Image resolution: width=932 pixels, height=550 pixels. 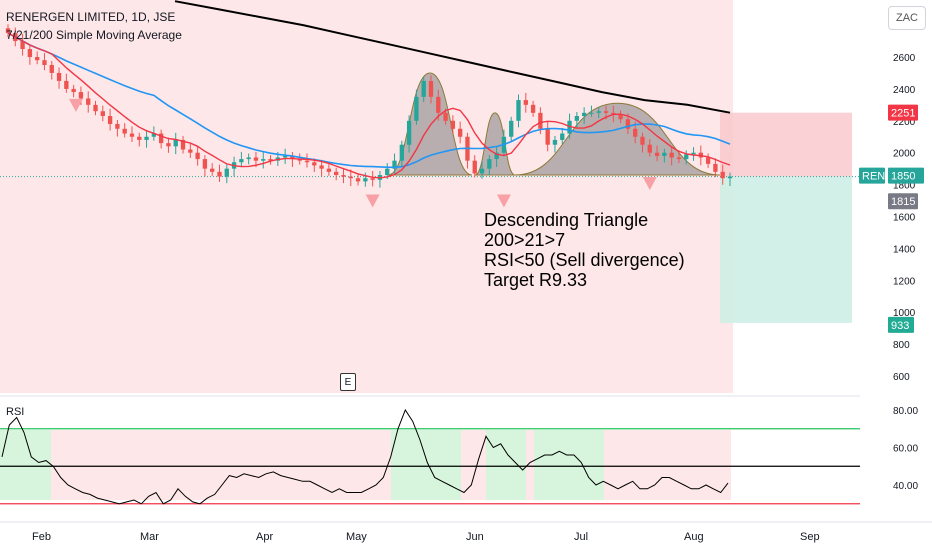 I want to click on price-axis-tick: 1800, so click(x=904, y=186).